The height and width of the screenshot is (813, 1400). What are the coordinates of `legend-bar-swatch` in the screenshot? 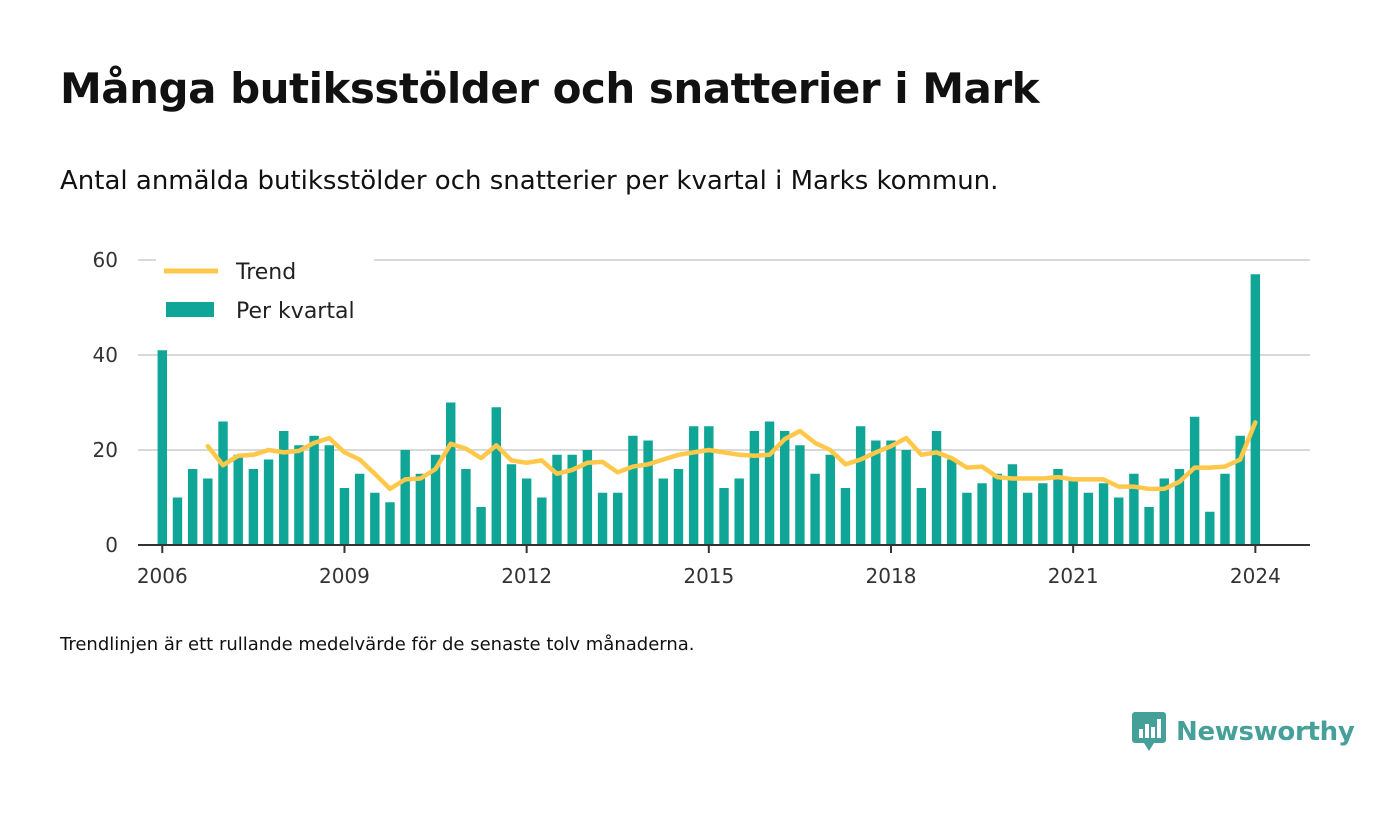 It's located at (190, 309).